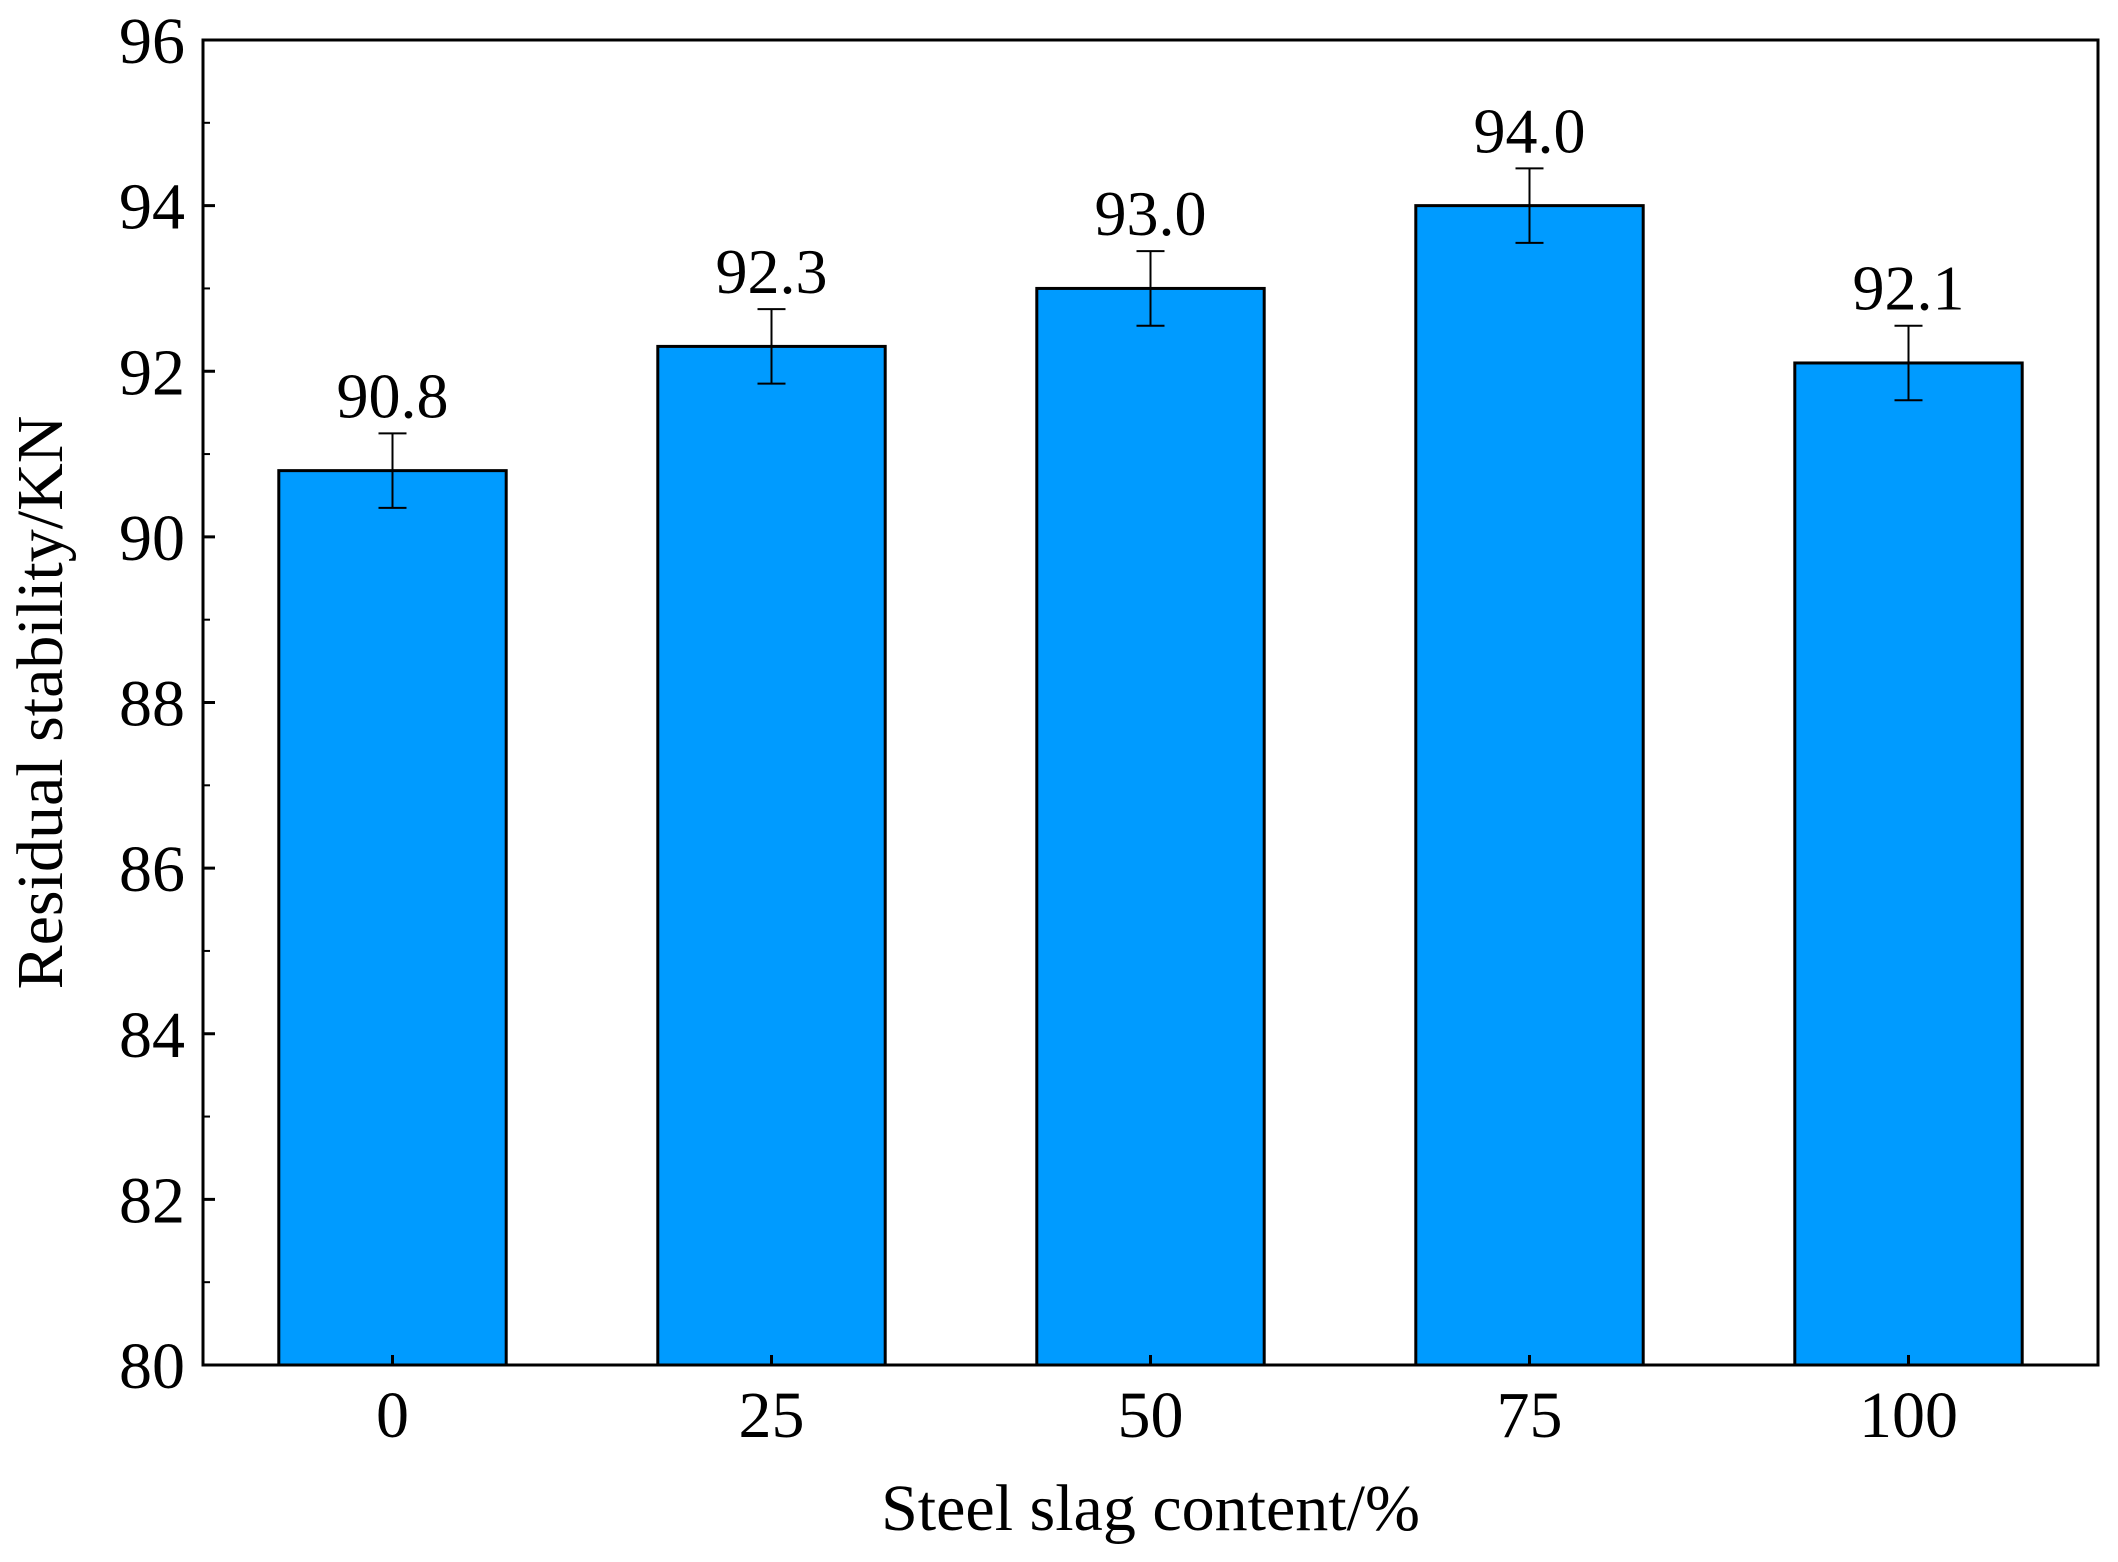 This screenshot has height=1562, width=2118. I want to click on y-tick-label-80: 80, so click(152, 1366).